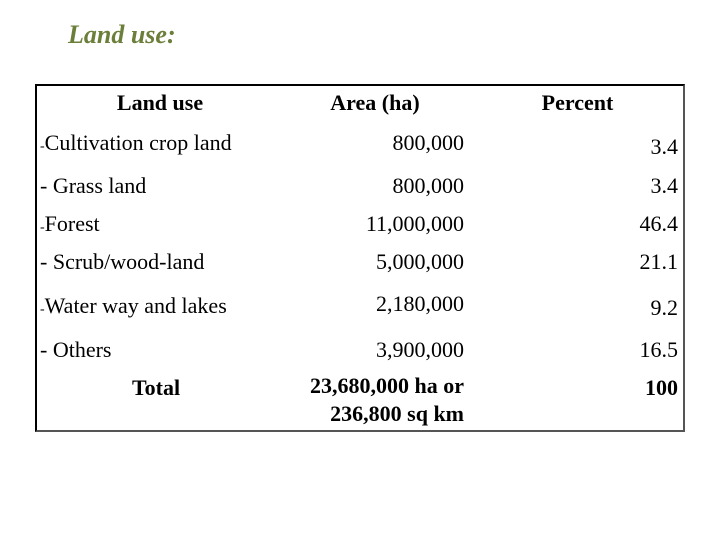 This screenshot has width=720, height=540. I want to click on row-area: 2,180,000, so click(420, 303).